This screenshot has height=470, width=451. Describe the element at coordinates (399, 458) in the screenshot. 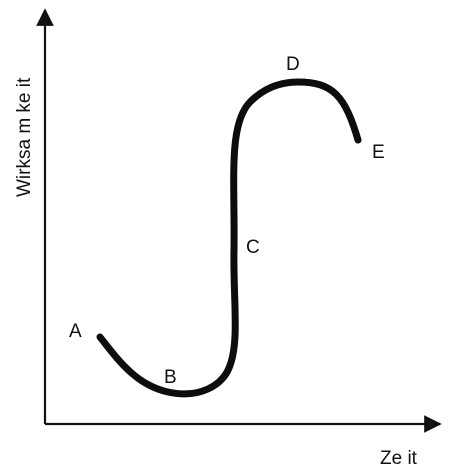

I see `x-axis-label: Ze it` at that location.